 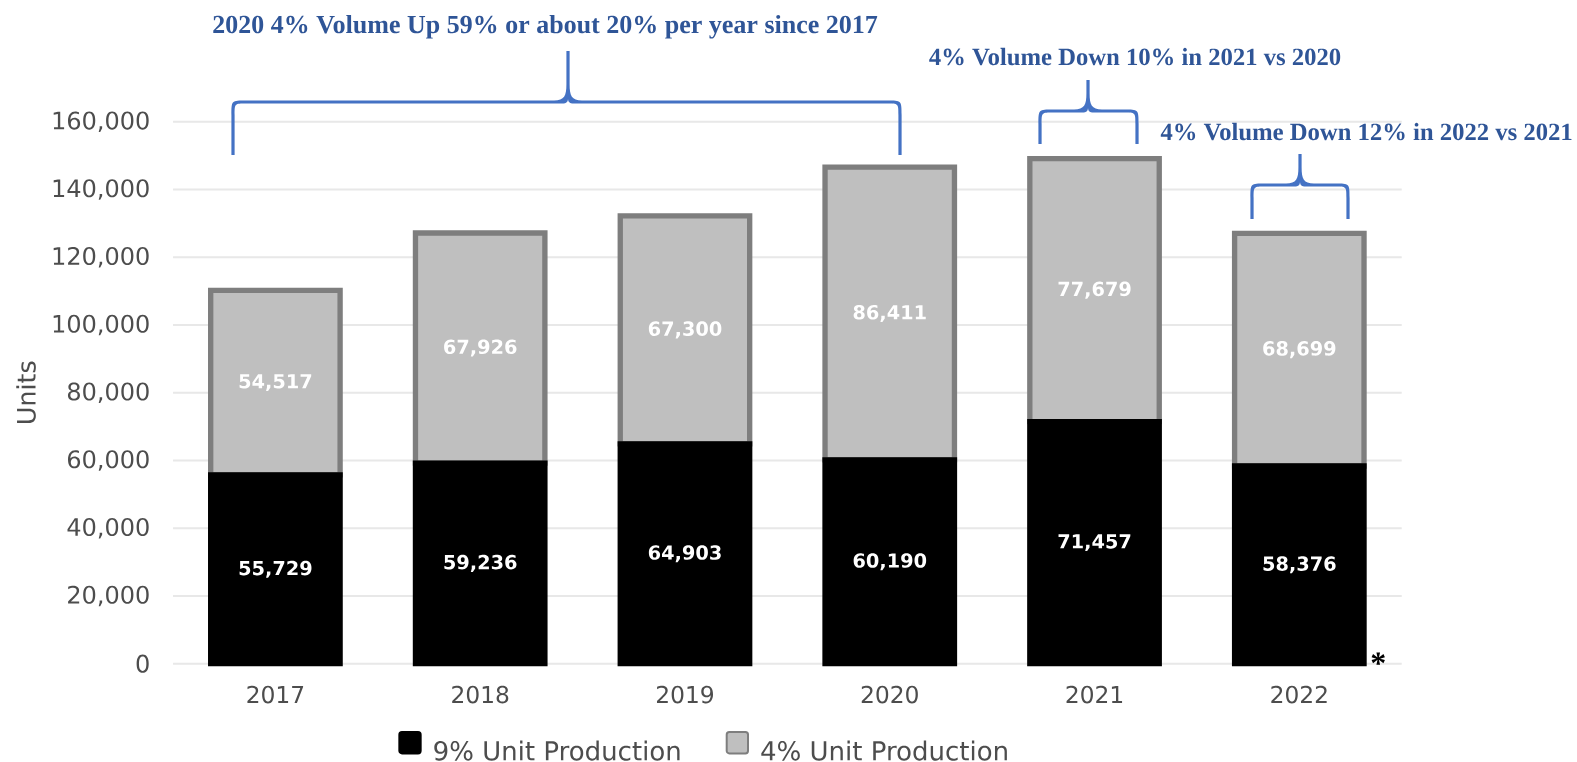 What do you see at coordinates (1094, 543) in the screenshot?
I see `data-label: 71,457` at bounding box center [1094, 543].